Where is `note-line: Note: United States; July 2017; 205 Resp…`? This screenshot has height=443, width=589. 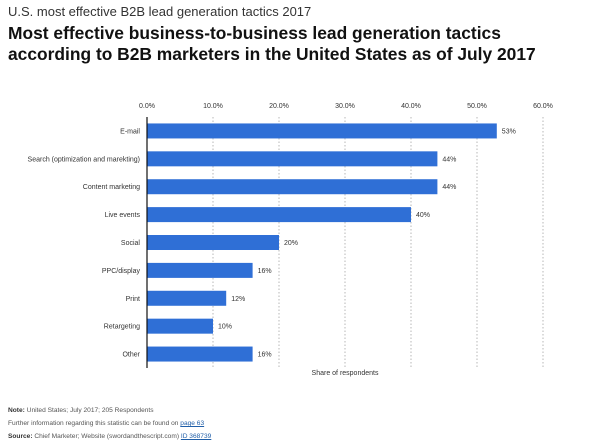
note-line: Note: United States; July 2017; 205 Resp… is located at coordinates (109, 410).